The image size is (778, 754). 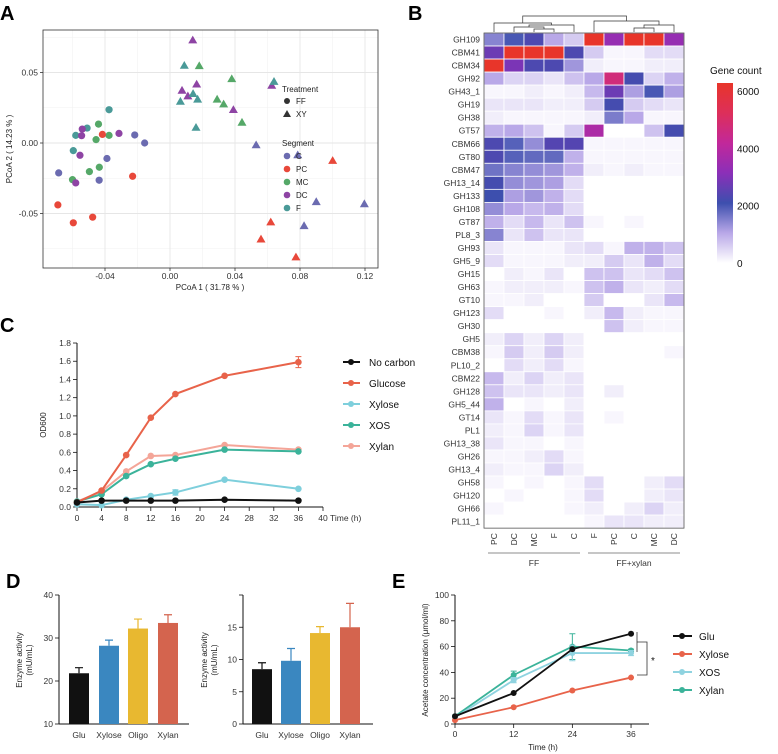 I want to click on row-label: PL10_2, so click(x=466, y=365).